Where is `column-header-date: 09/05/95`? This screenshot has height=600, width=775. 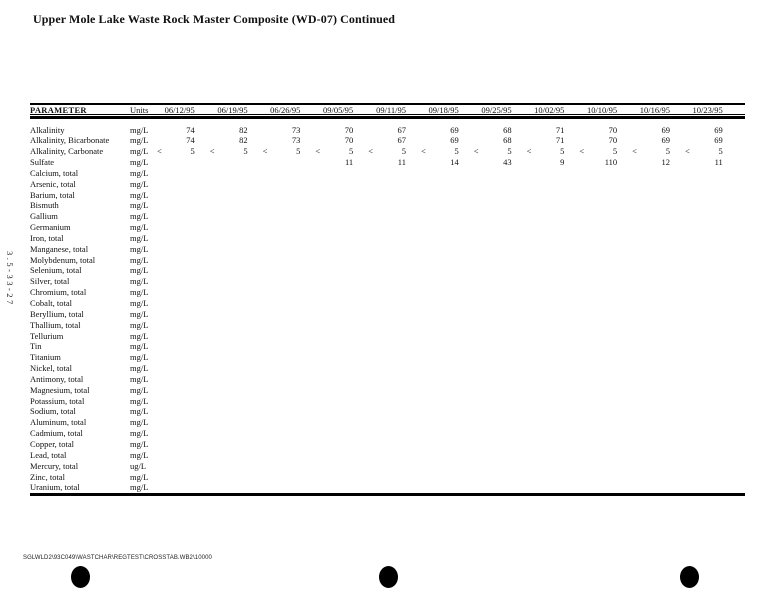 column-header-date: 09/05/95 is located at coordinates (338, 110).